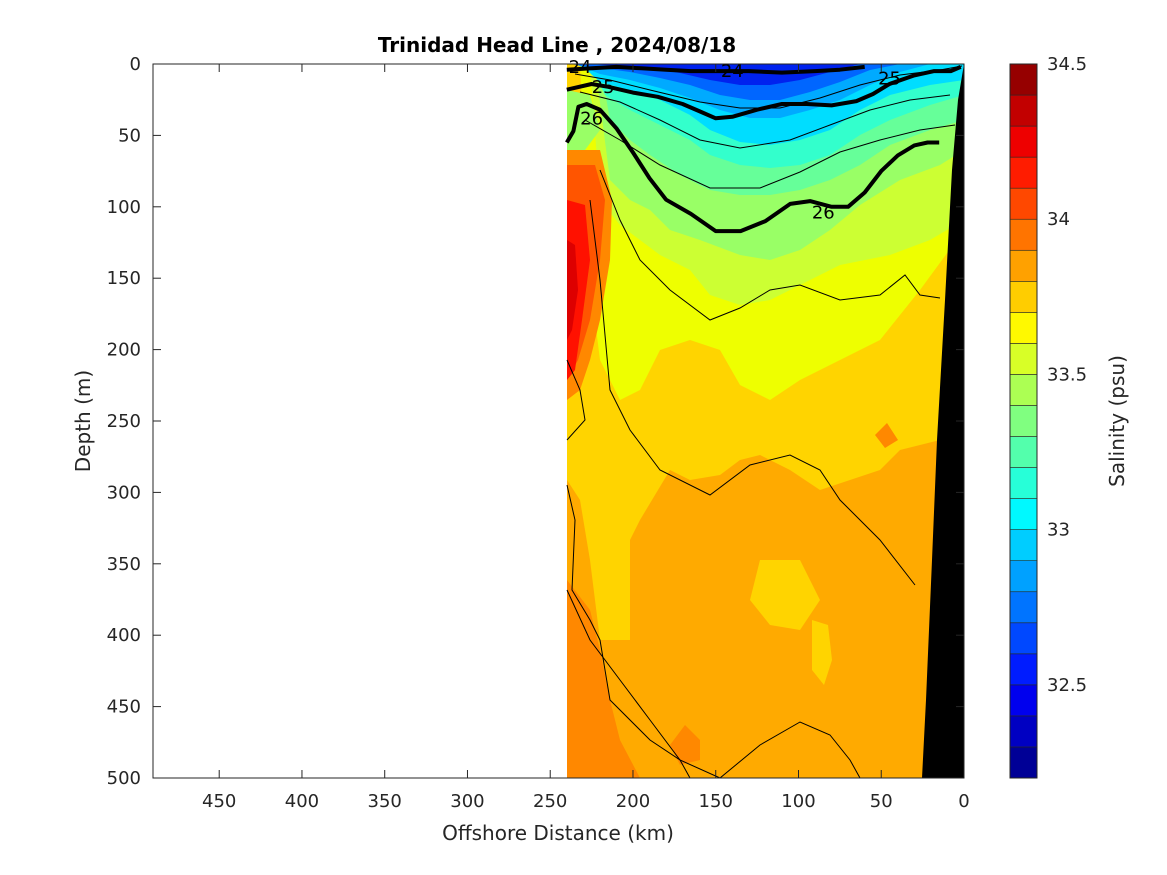  Describe the element at coordinates (1117, 421) in the screenshot. I see `colorbar-label: Salinity (psu)` at that location.